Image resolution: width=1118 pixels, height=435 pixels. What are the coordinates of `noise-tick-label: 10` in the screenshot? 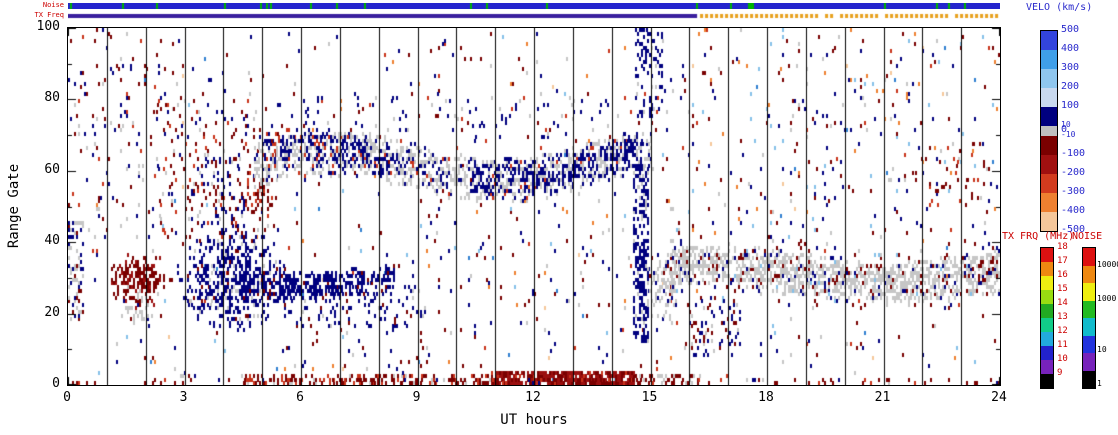 It's located at (1102, 349).